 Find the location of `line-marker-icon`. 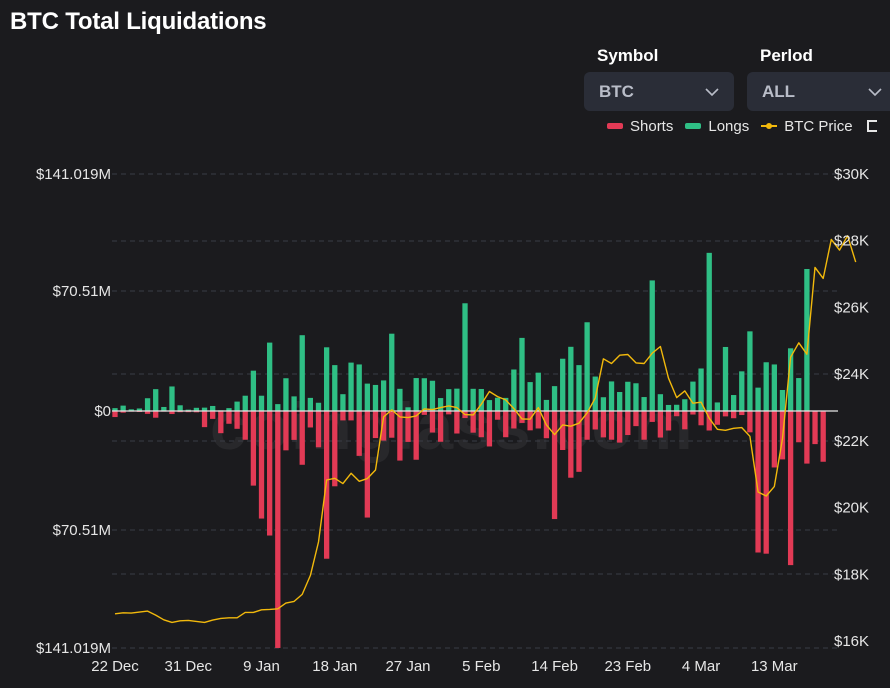

line-marker-icon is located at coordinates (769, 126).